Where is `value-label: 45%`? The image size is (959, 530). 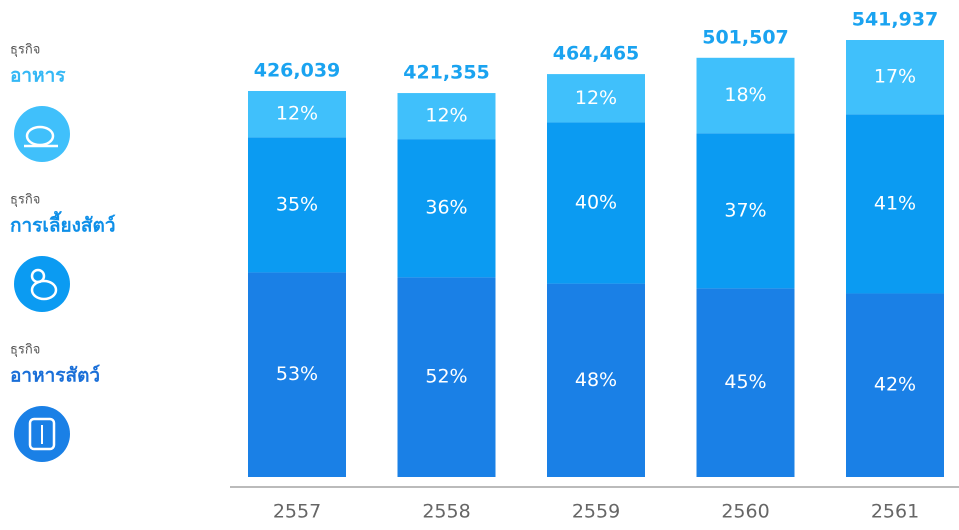
value-label: 45% is located at coordinates (745, 382).